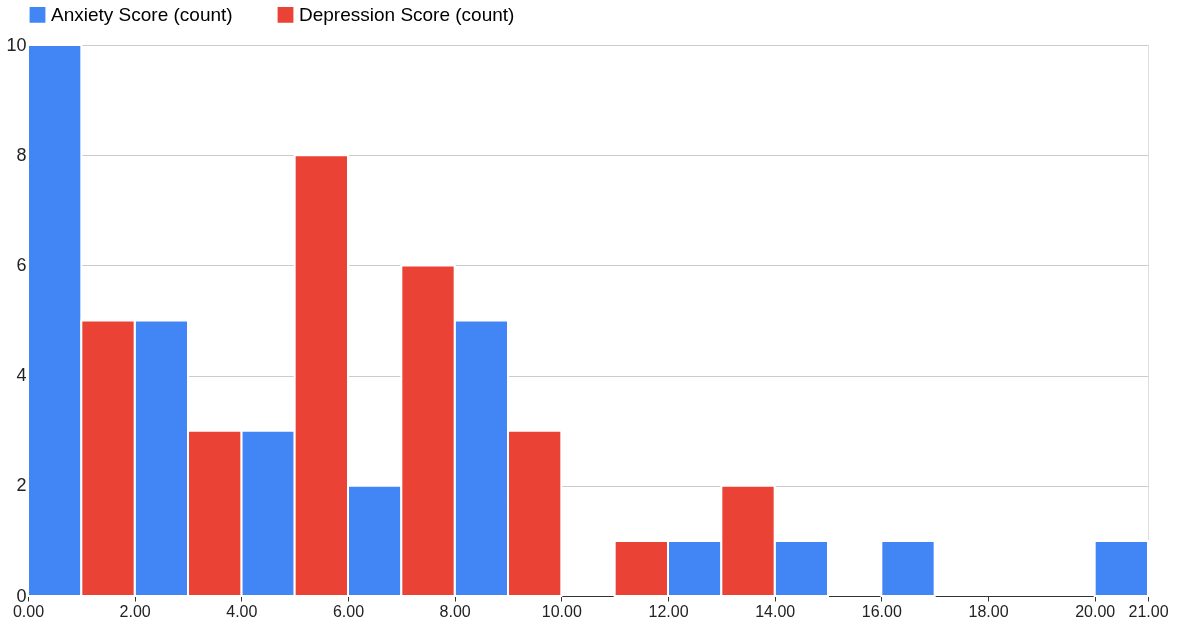 Image resolution: width=1199 pixels, height=624 pixels. I want to click on x-tick-label: 16.00, so click(881, 611).